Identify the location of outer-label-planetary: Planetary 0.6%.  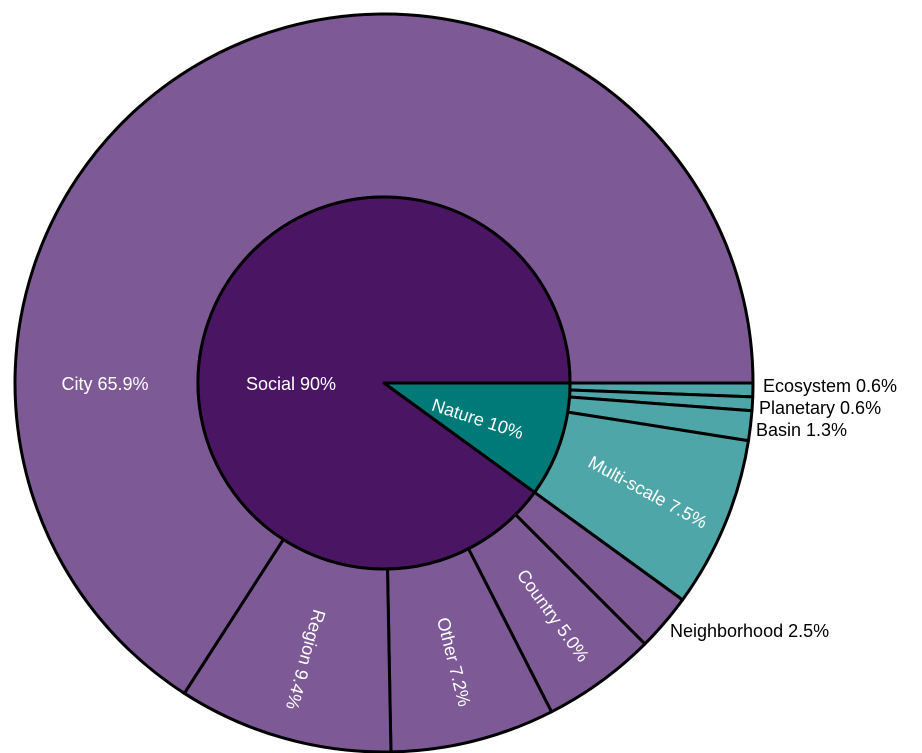
(820, 408).